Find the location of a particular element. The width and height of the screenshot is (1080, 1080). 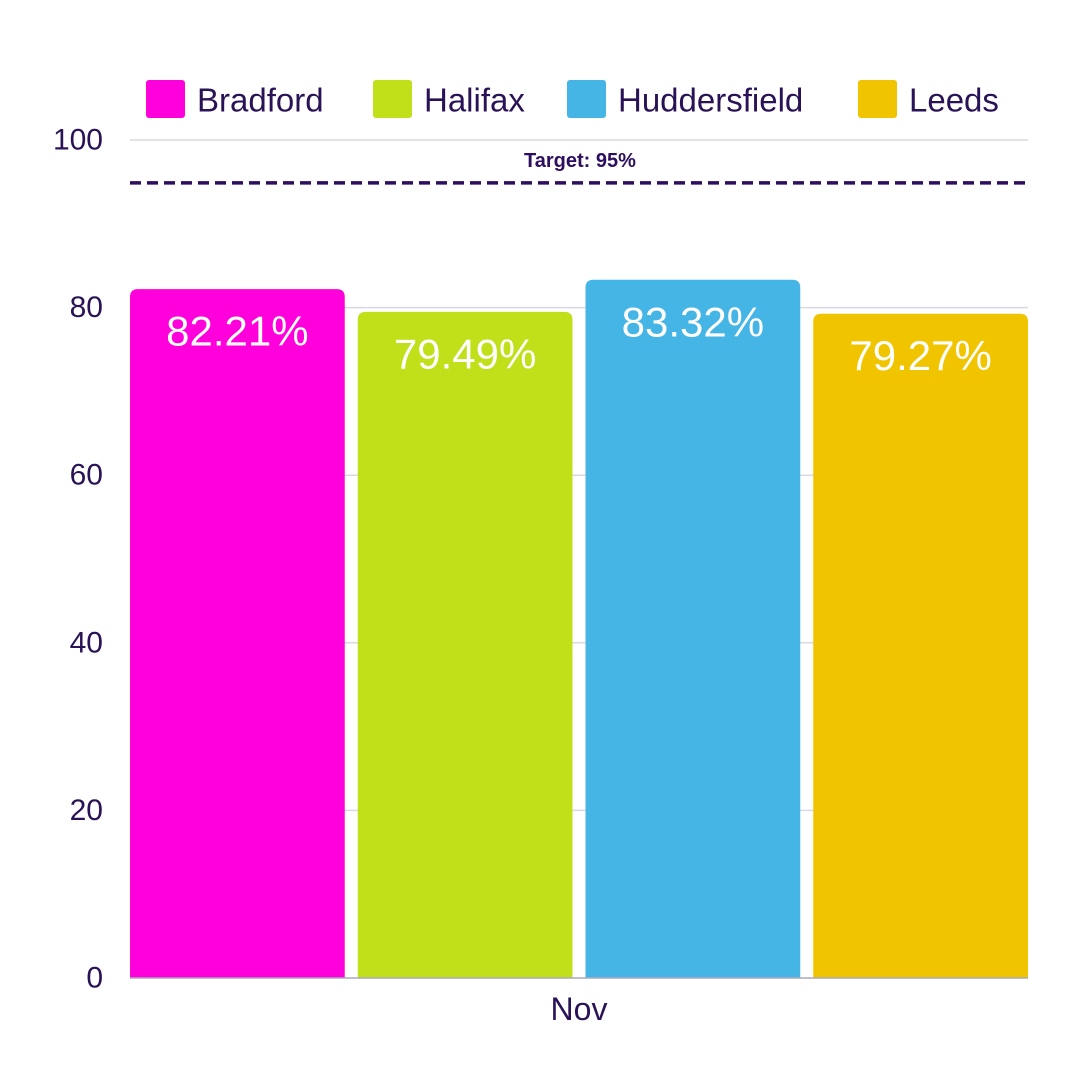

bar-halifax is located at coordinates (465, 645).